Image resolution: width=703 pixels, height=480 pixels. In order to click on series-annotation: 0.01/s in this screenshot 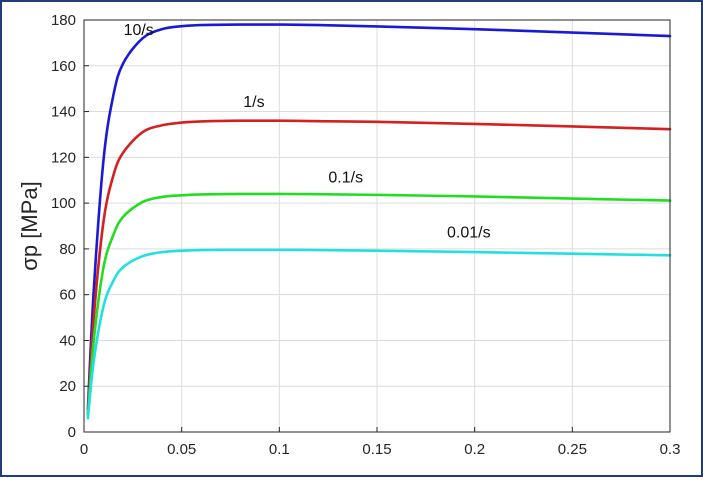, I will do `click(469, 232)`.